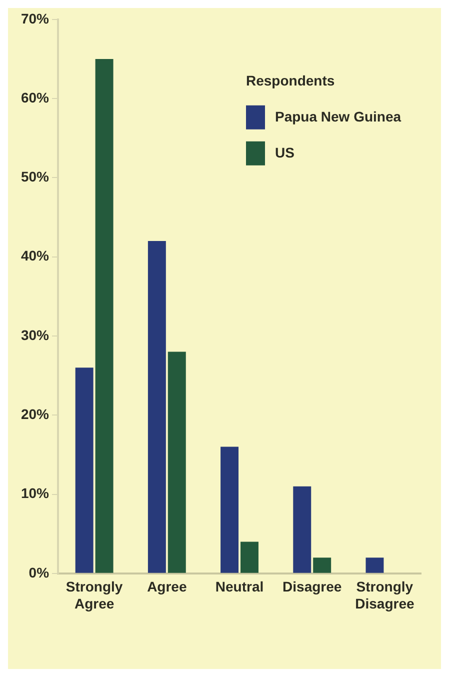 The width and height of the screenshot is (449, 677). I want to click on legend-title: Respondents, so click(290, 80).